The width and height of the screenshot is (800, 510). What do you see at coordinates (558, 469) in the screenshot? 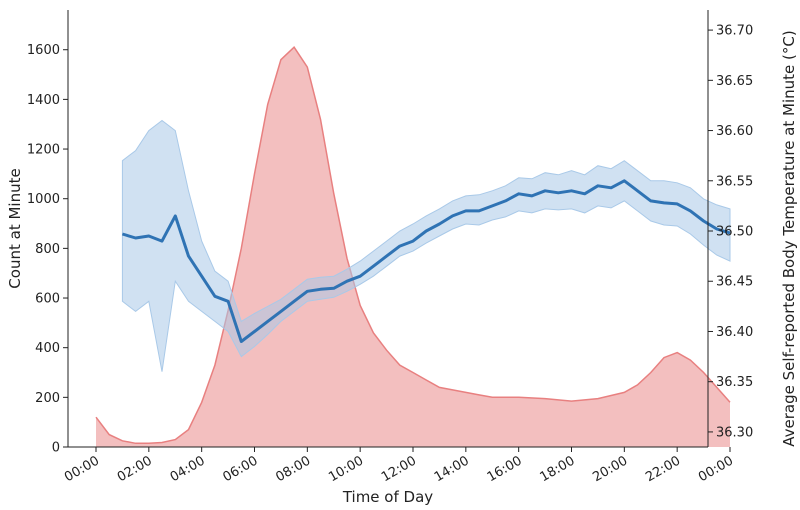
I see `x-tick-label: 18:00` at bounding box center [558, 469].